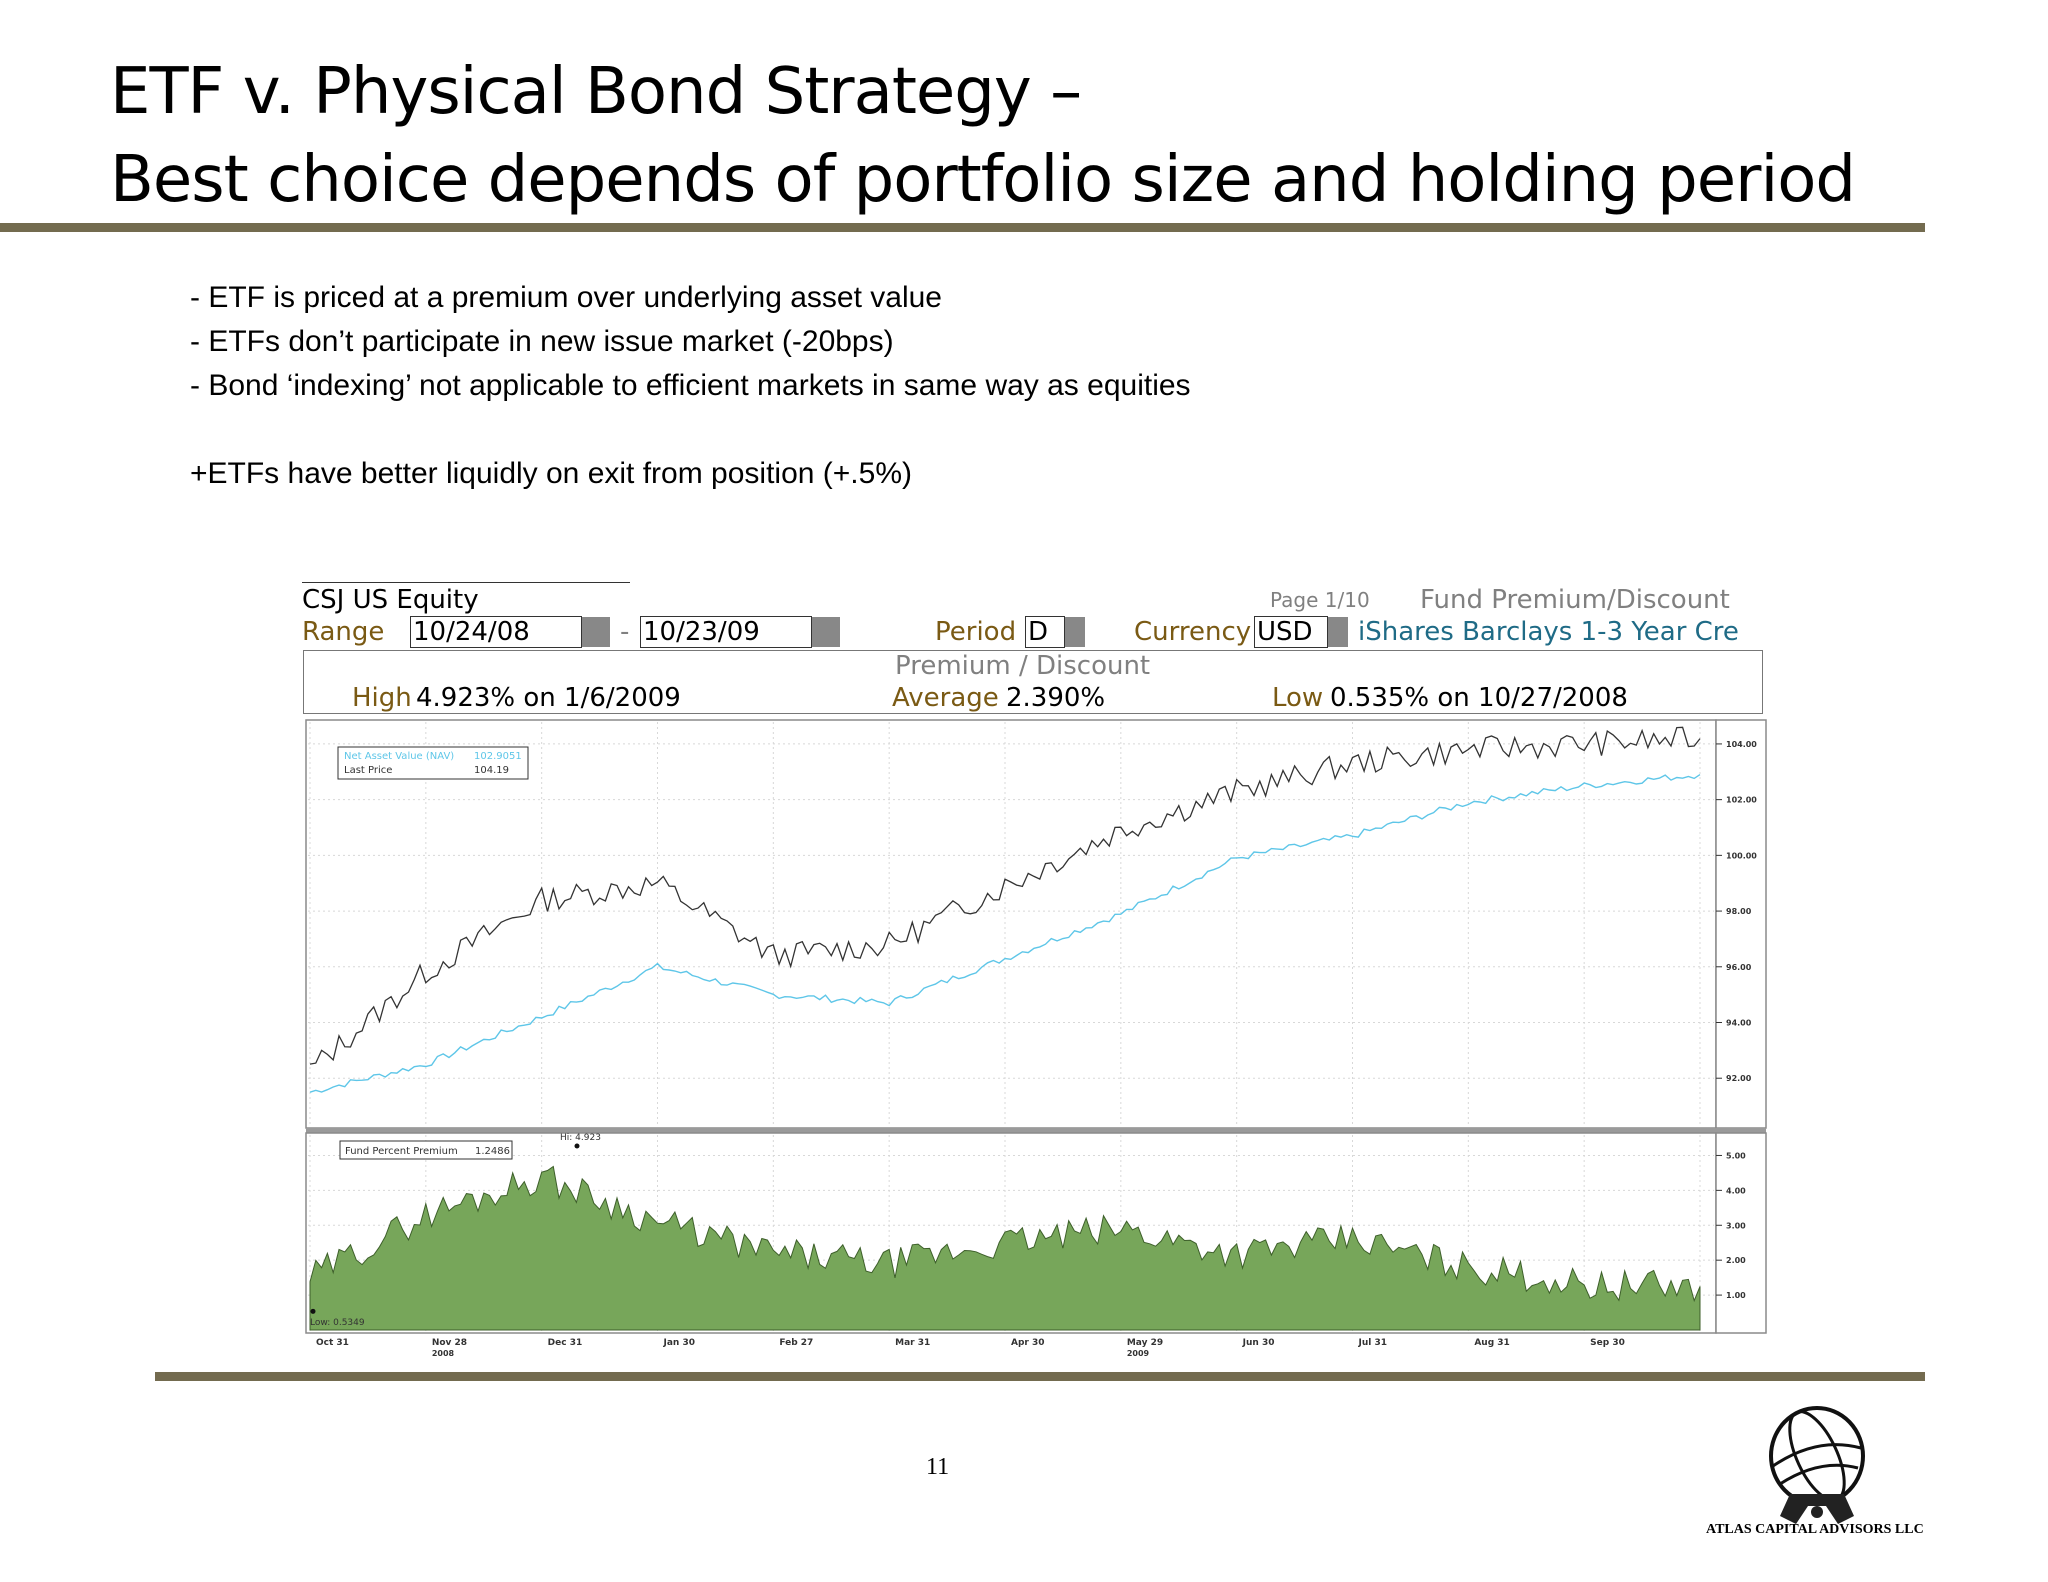 The image size is (2048, 1582). What do you see at coordinates (1291, 632) in the screenshot?
I see `currency-field: USD` at bounding box center [1291, 632].